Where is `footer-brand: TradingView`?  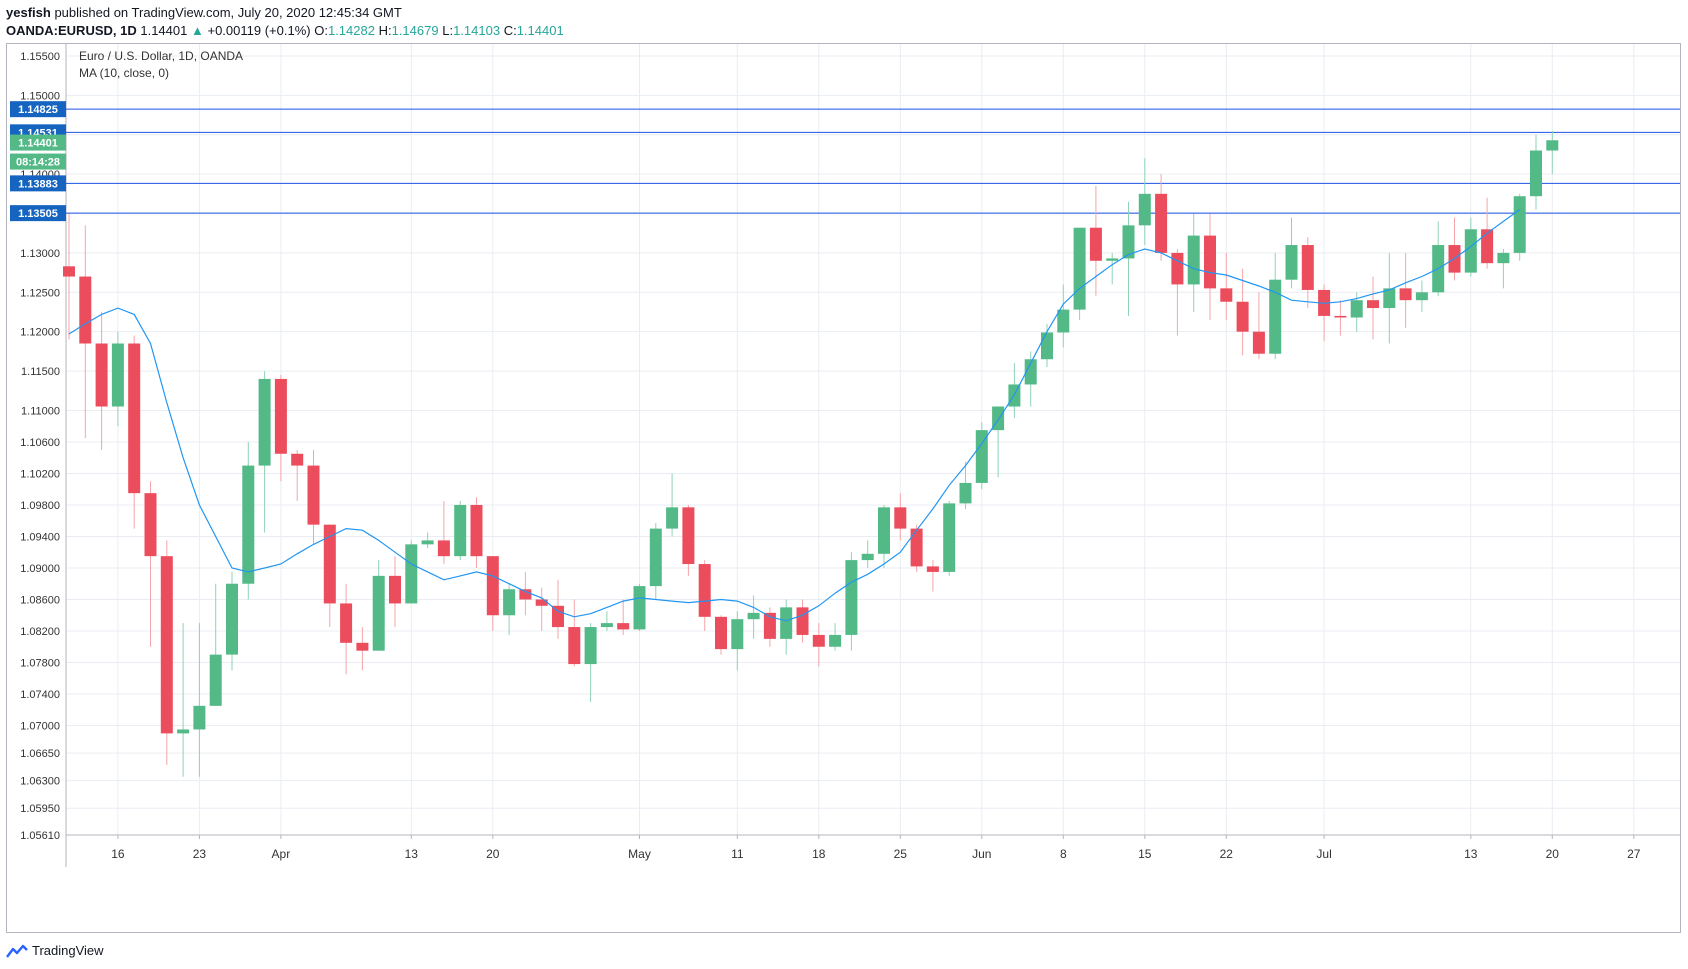
footer-brand: TradingView is located at coordinates (55, 950).